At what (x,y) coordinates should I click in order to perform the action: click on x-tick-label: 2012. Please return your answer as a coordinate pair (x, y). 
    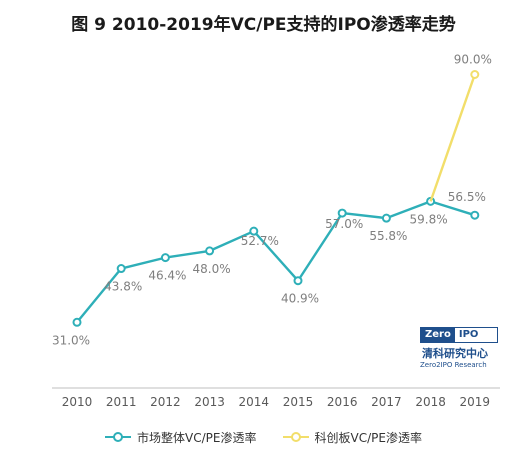
    Looking at the image, I should click on (165, 402).